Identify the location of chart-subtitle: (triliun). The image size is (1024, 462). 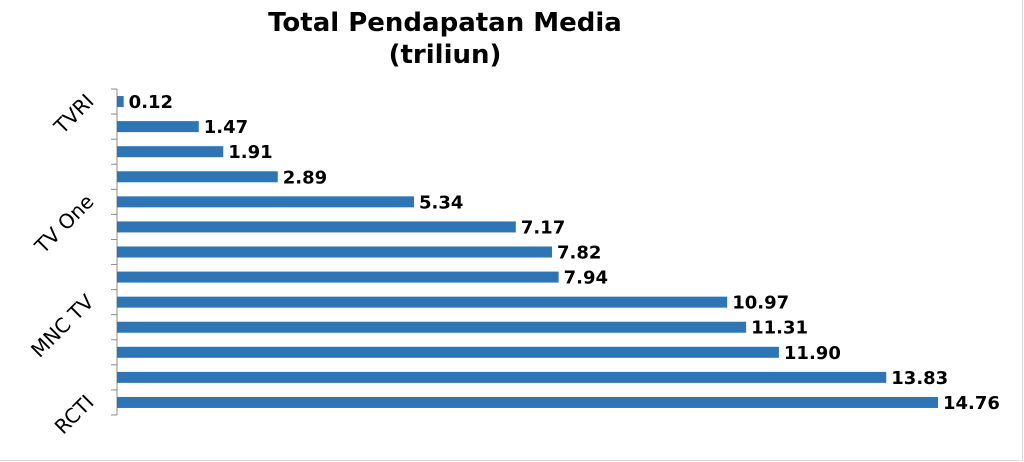
(445, 55).